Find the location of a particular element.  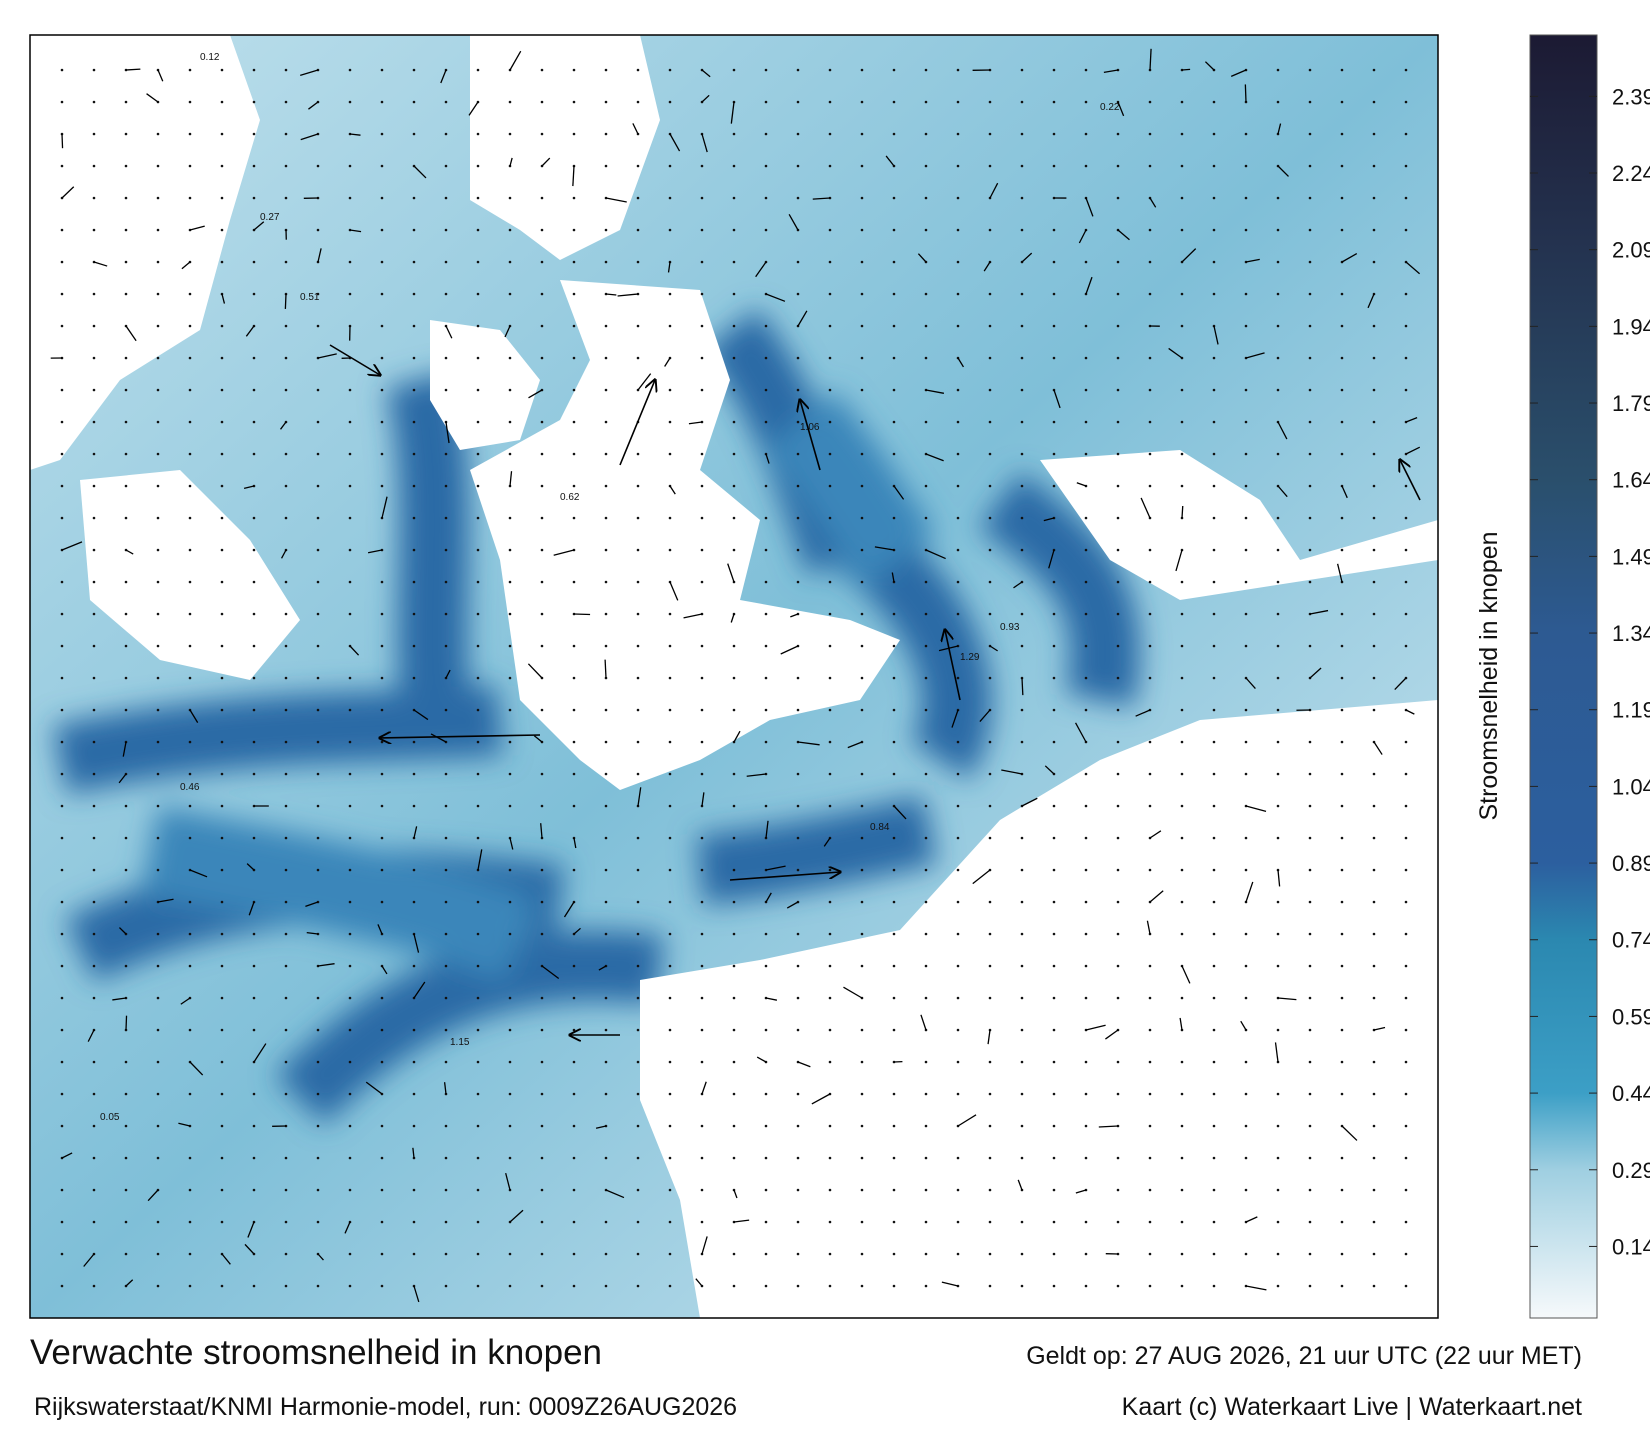

colorbar is located at coordinates (1563, 676).